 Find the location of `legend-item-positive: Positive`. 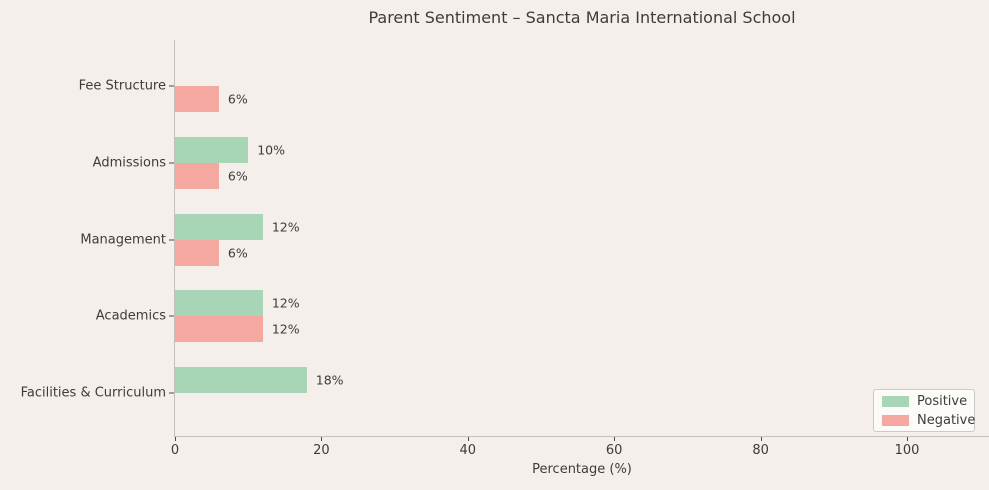

legend-item-positive: Positive is located at coordinates (925, 401).